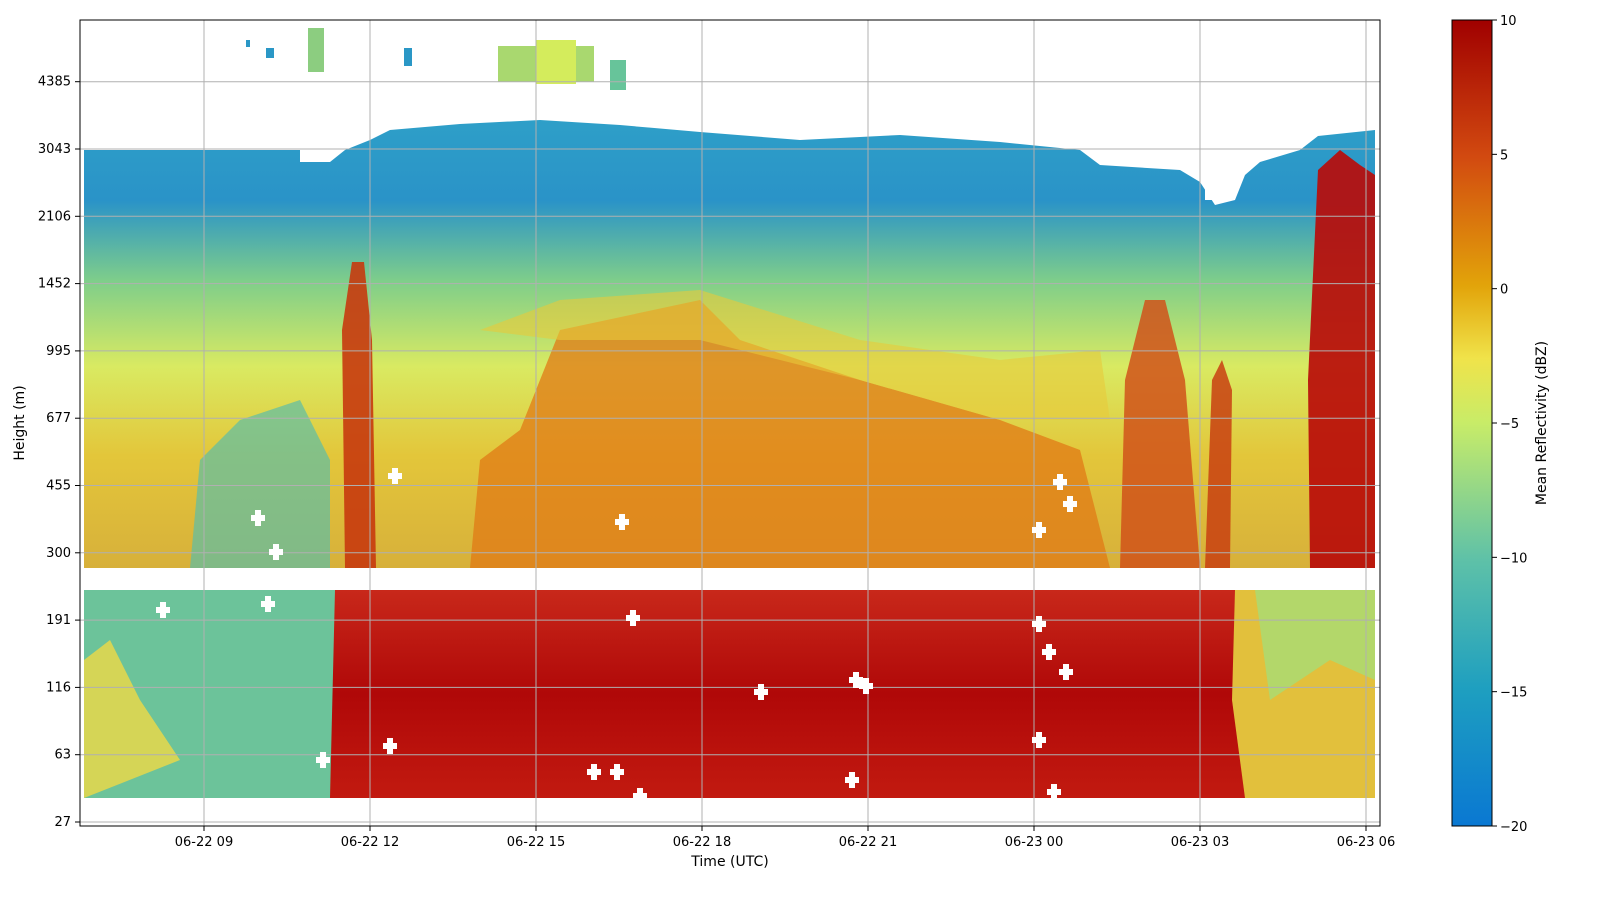  I want to click on y-tick-label: 191, so click(58, 620).